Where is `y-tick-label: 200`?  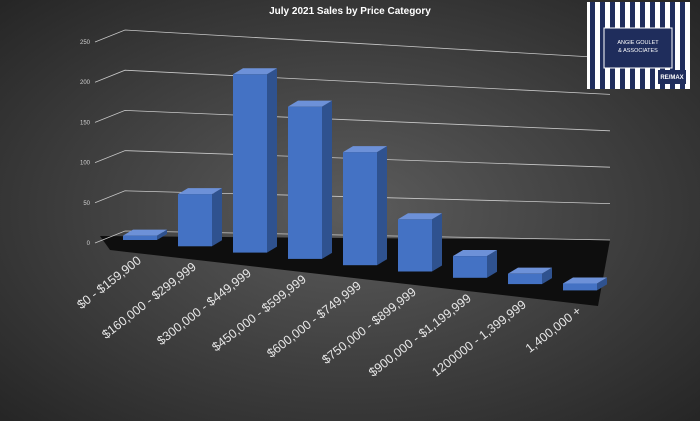
y-tick-label: 200 is located at coordinates (85, 83).